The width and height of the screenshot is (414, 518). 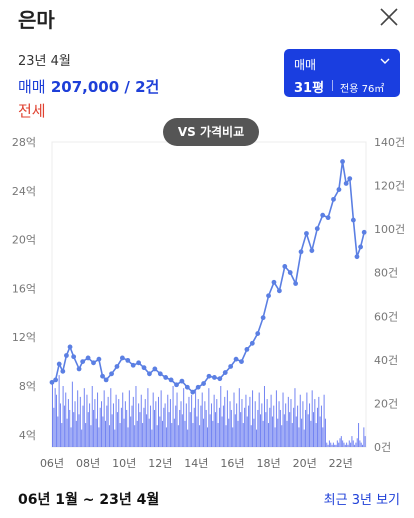 What do you see at coordinates (24, 240) in the screenshot?
I see `left-tick-label: 20억` at bounding box center [24, 240].